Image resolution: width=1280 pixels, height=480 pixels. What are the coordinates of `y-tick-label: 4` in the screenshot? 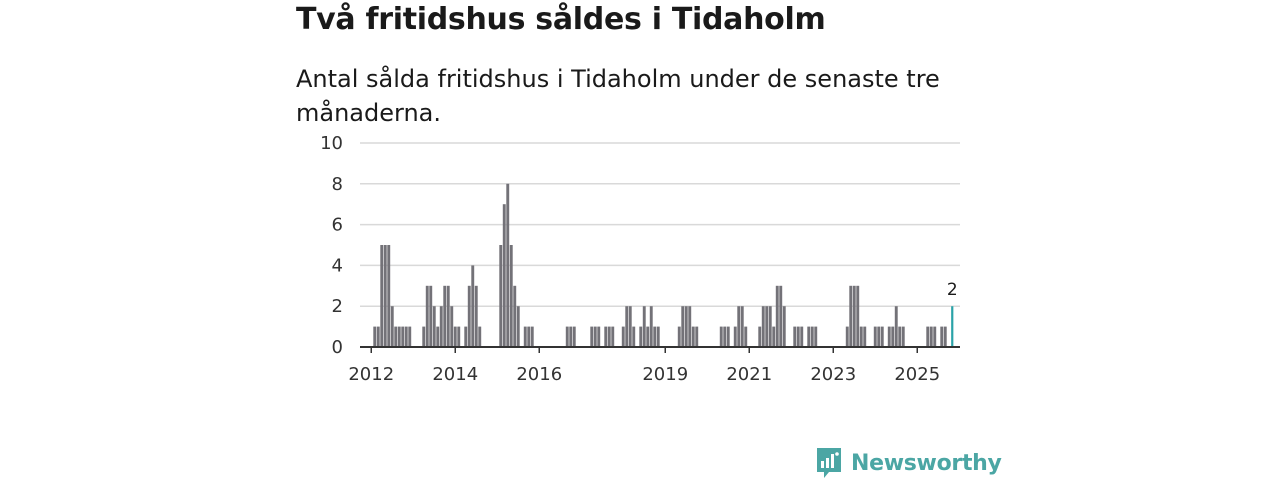 It's located at (337, 265).